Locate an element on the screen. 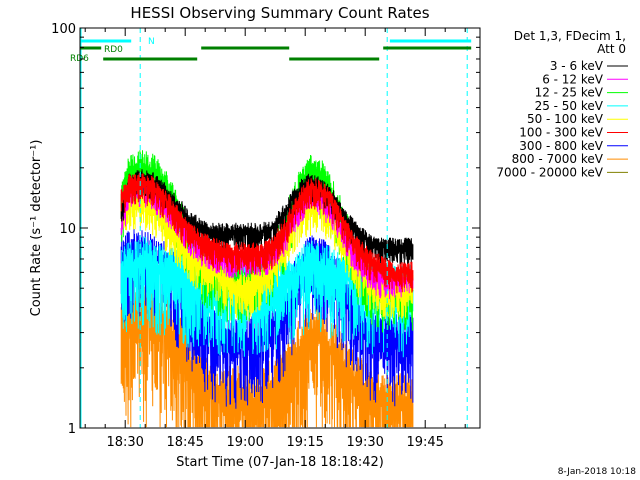 The height and width of the screenshot is (480, 640). legend-entry-label: 800 - 7000 keV is located at coordinates (558, 159).